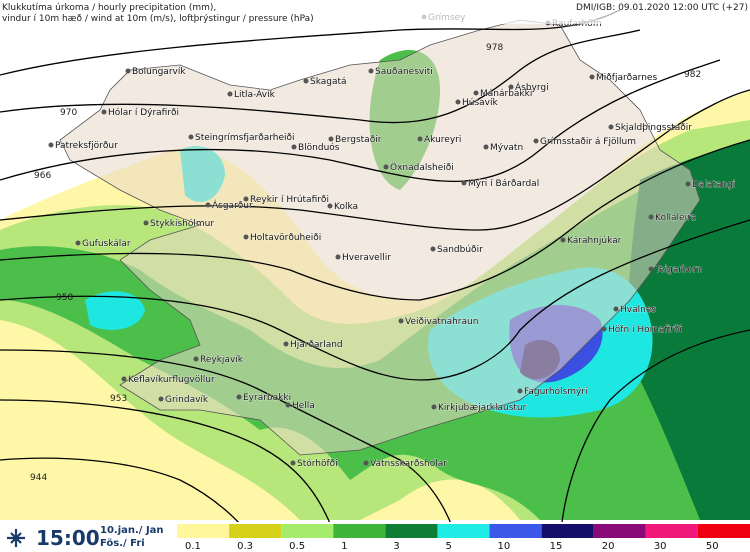 The height and width of the screenshot is (552, 750). What do you see at coordinates (16, 538) in the screenshot?
I see `plane-icon` at bounding box center [16, 538].